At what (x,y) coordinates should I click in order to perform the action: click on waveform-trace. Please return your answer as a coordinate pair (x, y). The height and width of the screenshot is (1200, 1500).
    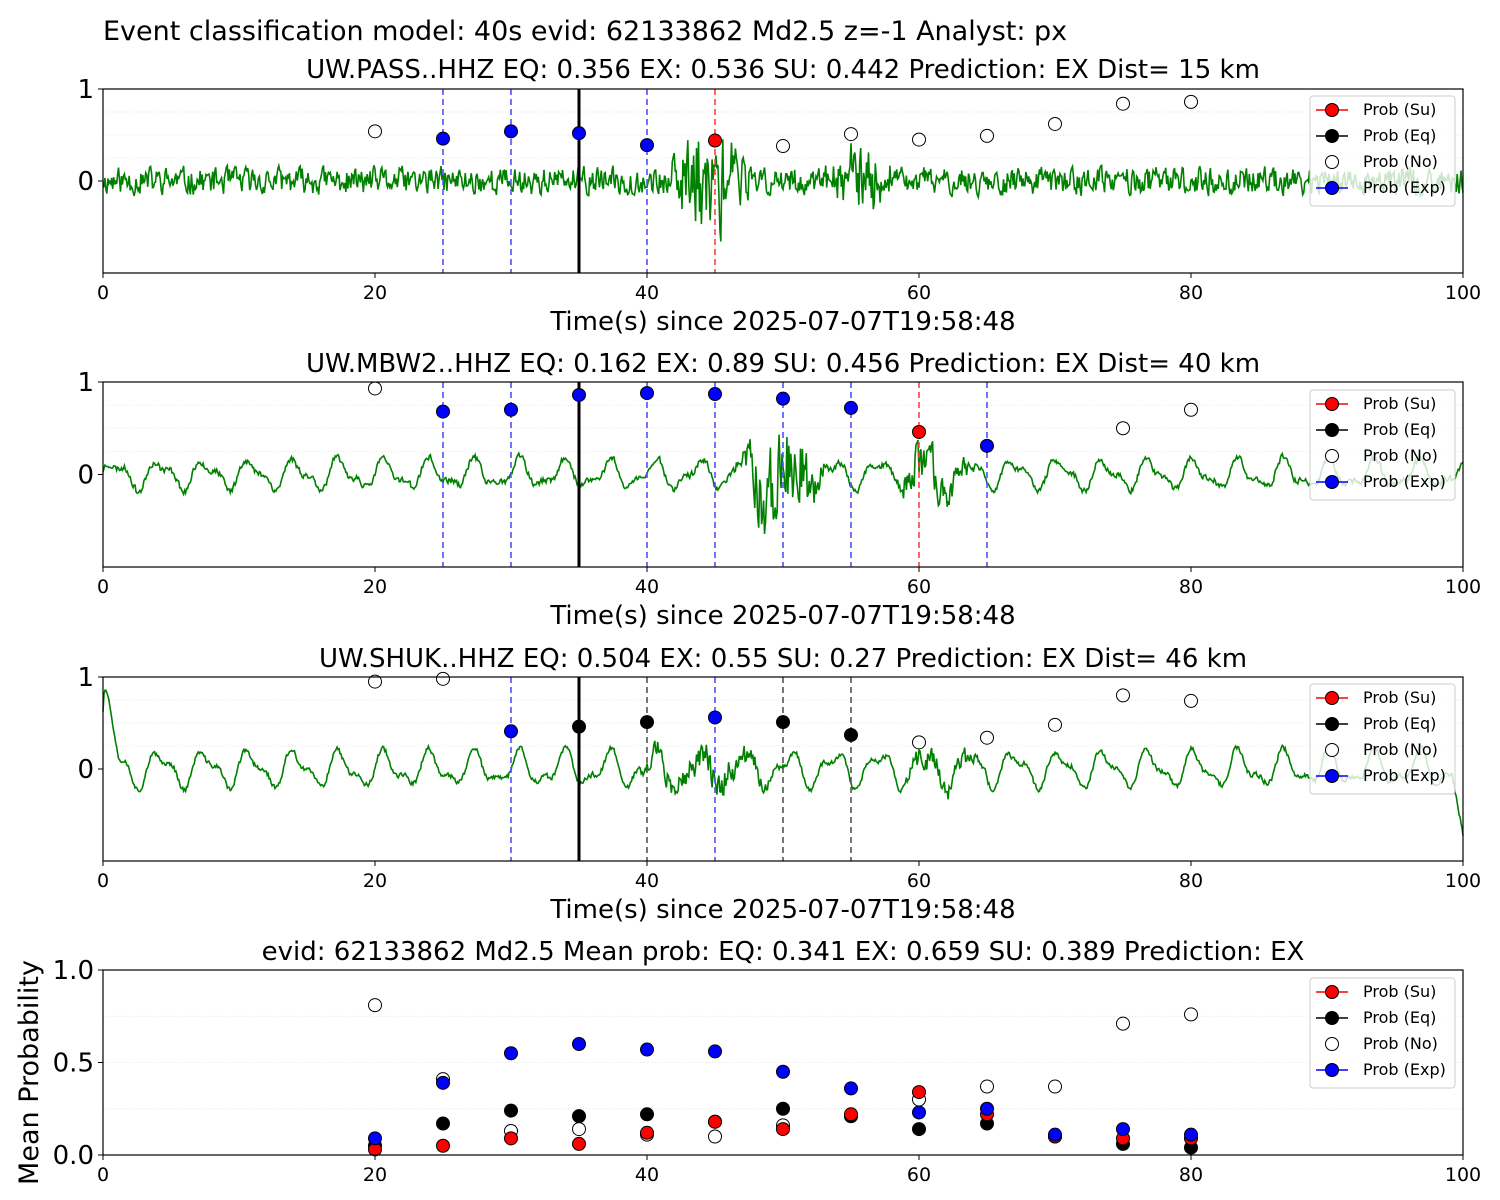
    Looking at the image, I should click on (783, 762).